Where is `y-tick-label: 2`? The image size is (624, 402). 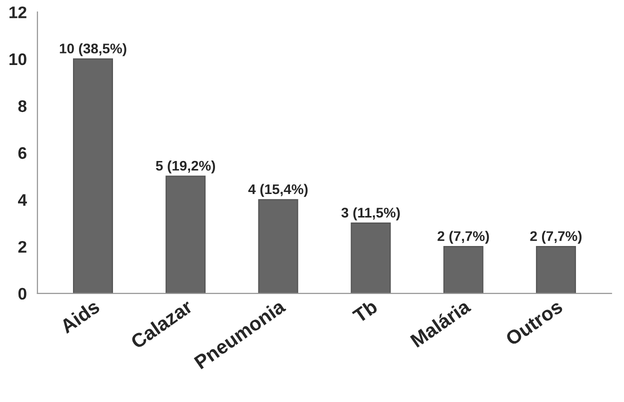 y-tick-label: 2 is located at coordinates (22, 246).